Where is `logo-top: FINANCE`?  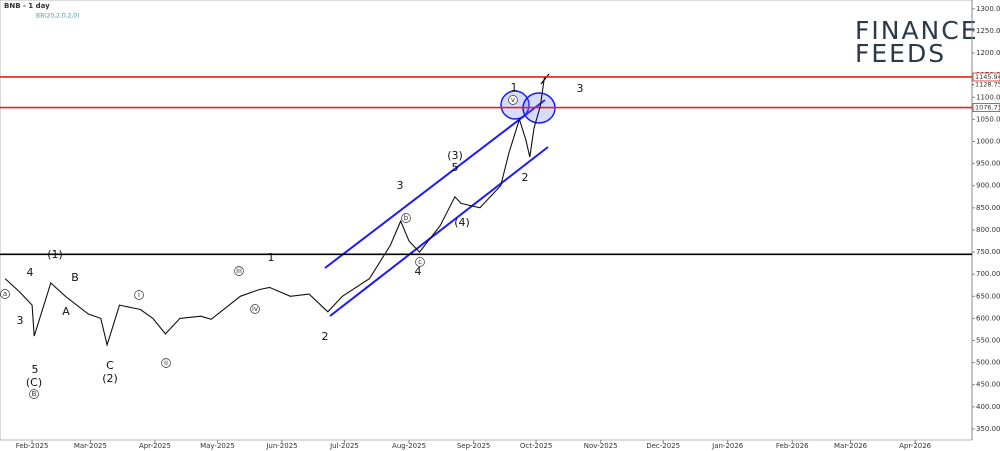 logo-top: FINANCE is located at coordinates (917, 30).